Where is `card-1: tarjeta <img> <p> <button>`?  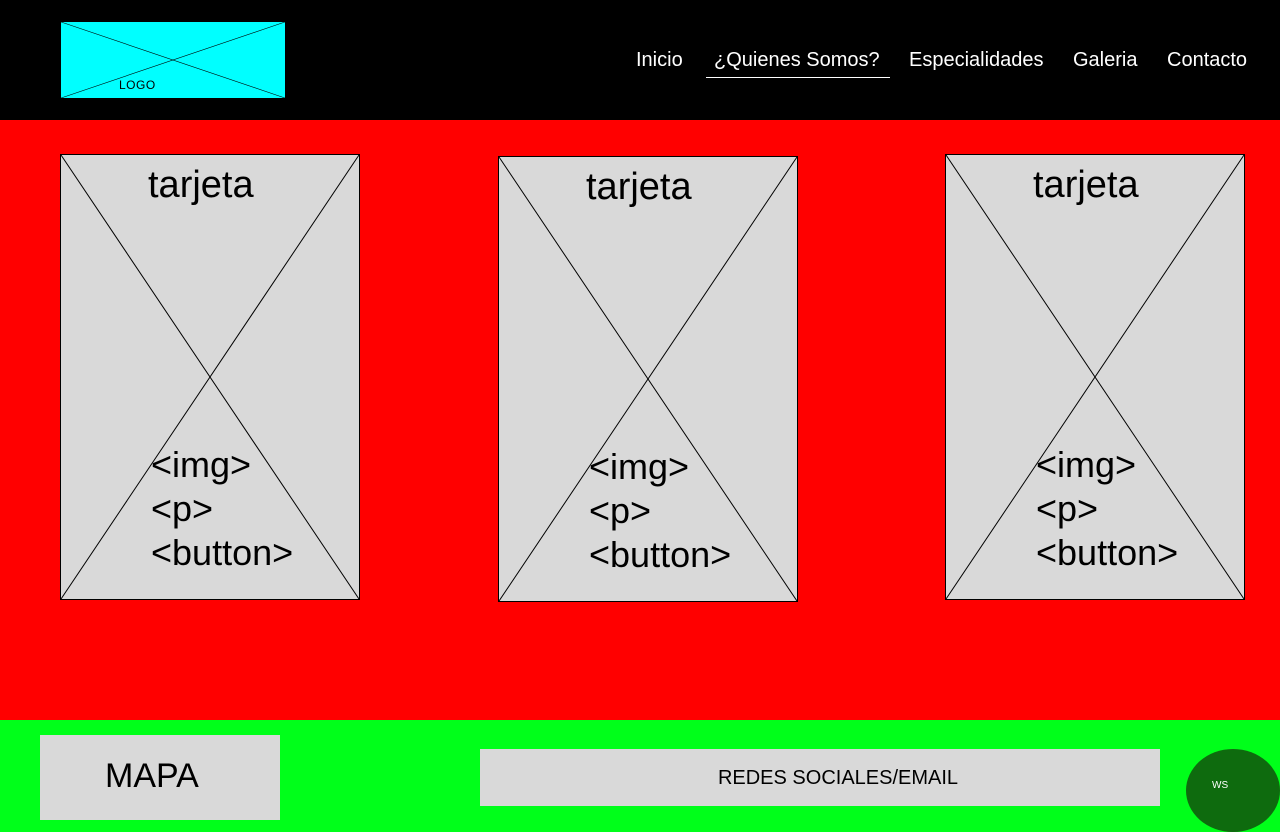 card-1: tarjeta <img> <p> <button> is located at coordinates (210, 377).